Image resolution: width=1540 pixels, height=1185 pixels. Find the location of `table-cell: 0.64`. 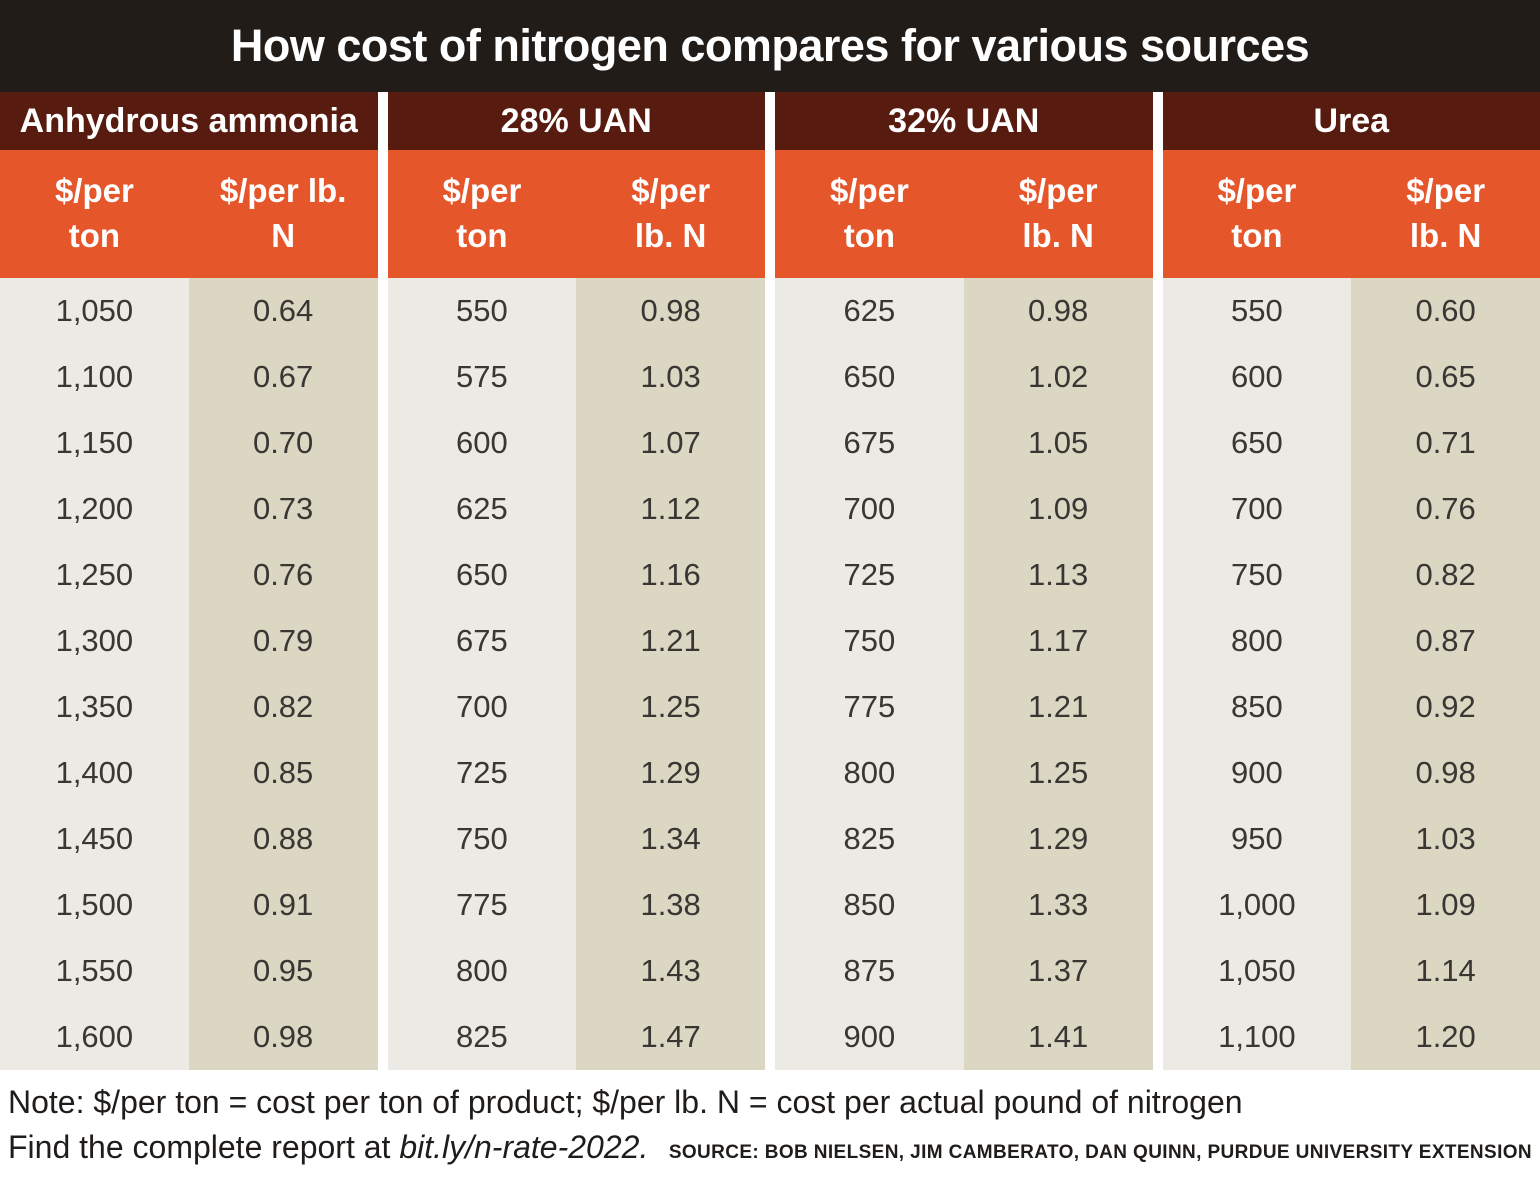

table-cell: 0.64 is located at coordinates (283, 311).